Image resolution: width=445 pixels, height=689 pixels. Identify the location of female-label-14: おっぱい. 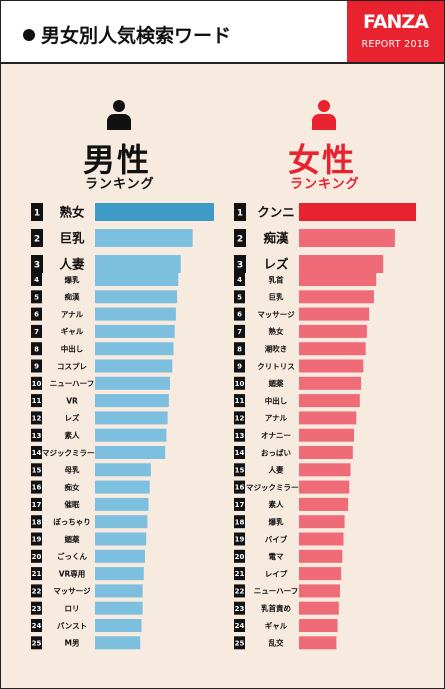
(276, 452).